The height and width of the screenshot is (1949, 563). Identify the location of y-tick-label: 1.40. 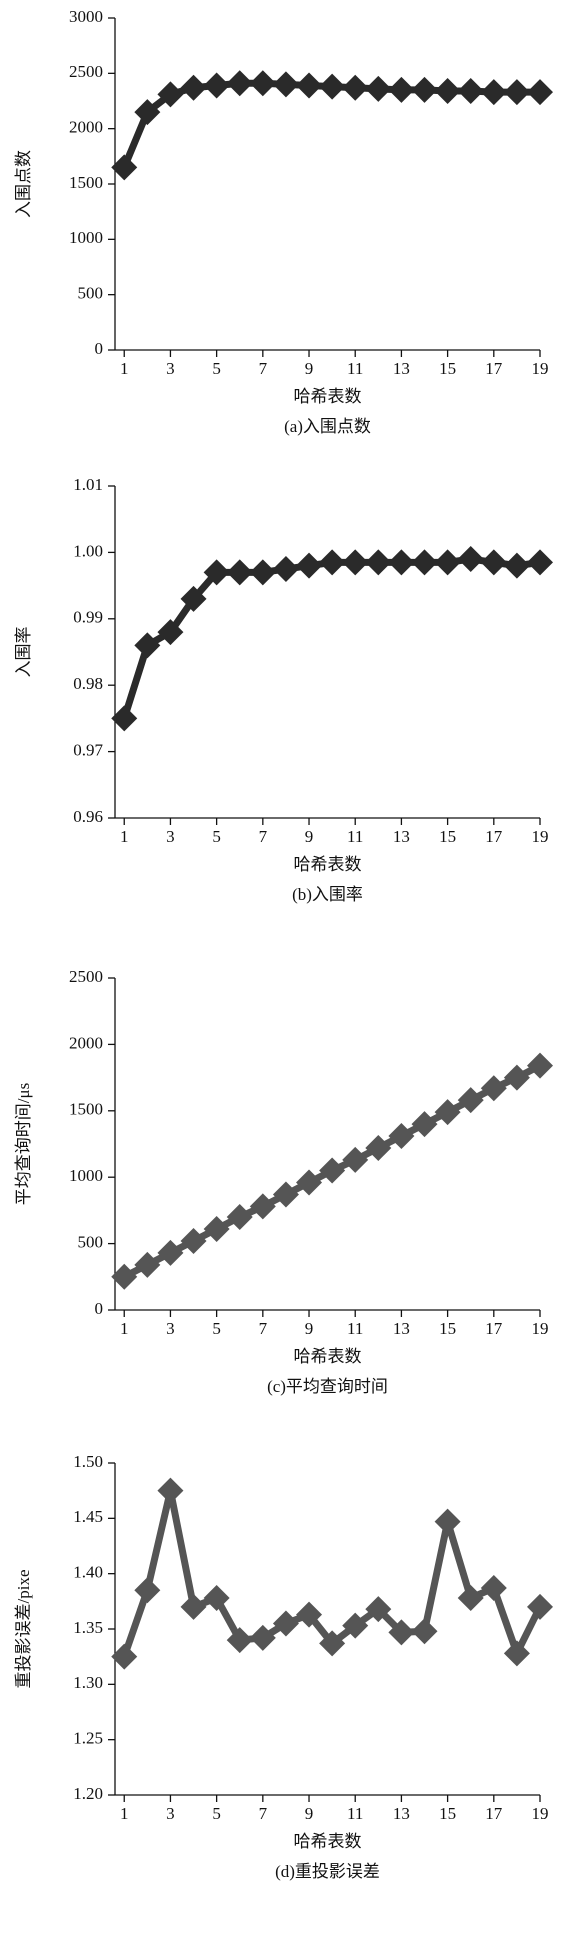
(88, 1572).